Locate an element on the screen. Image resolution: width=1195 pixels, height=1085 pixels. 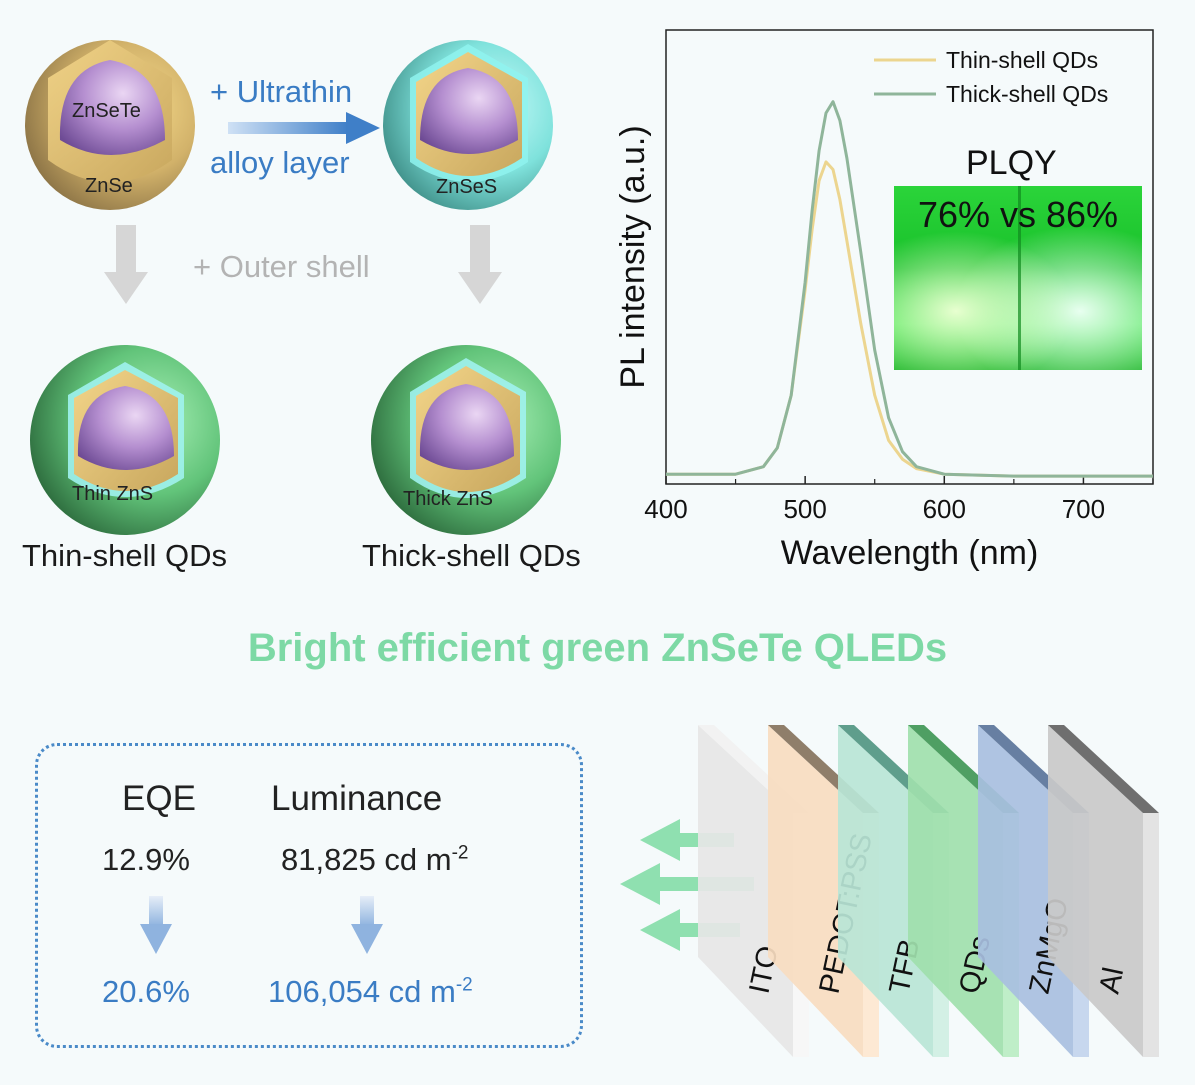
legend-label-1: Thin-shell QDs is located at coordinates (1022, 60).